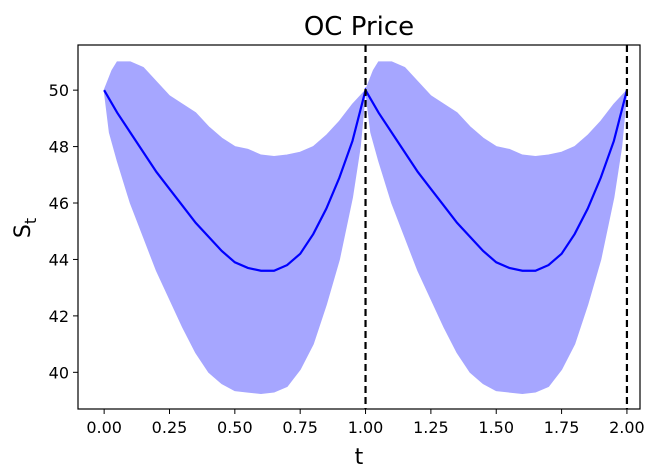 The width and height of the screenshot is (648, 468). I want to click on x-tick-label: 1.75, so click(562, 427).